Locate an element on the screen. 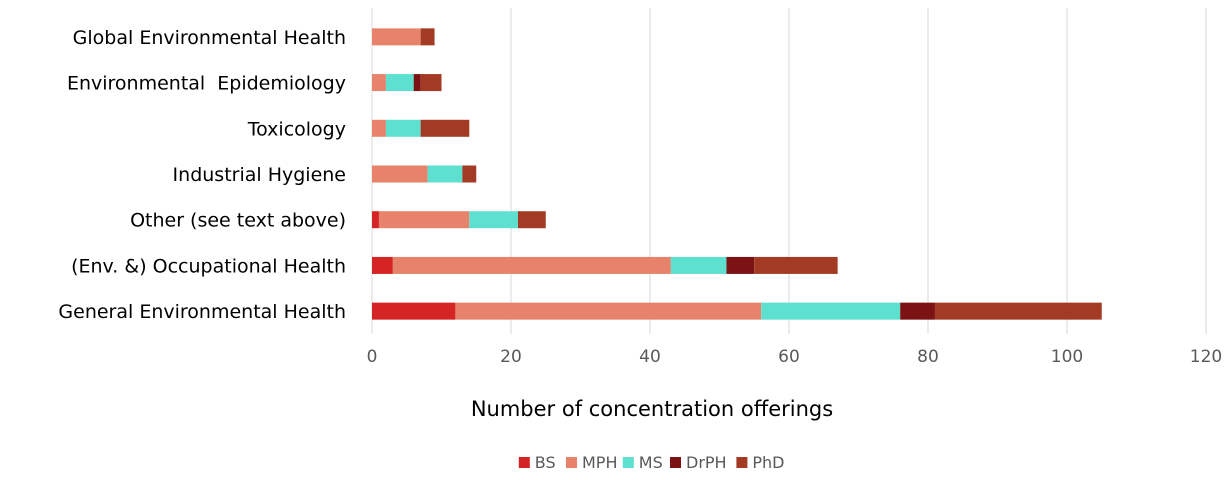 Image resolution: width=1232 pixels, height=480 pixels. x-tick-label: 0 is located at coordinates (372, 357).